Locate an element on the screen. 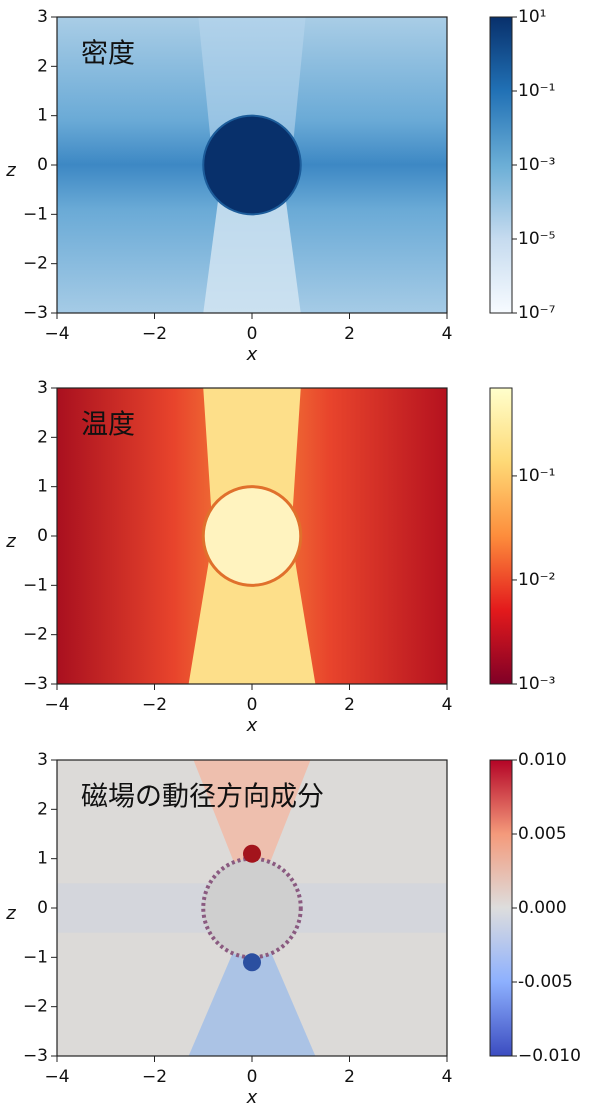 The width and height of the screenshot is (594, 1104). panel-title: 磁場の動径方向成分 is located at coordinates (202, 797).